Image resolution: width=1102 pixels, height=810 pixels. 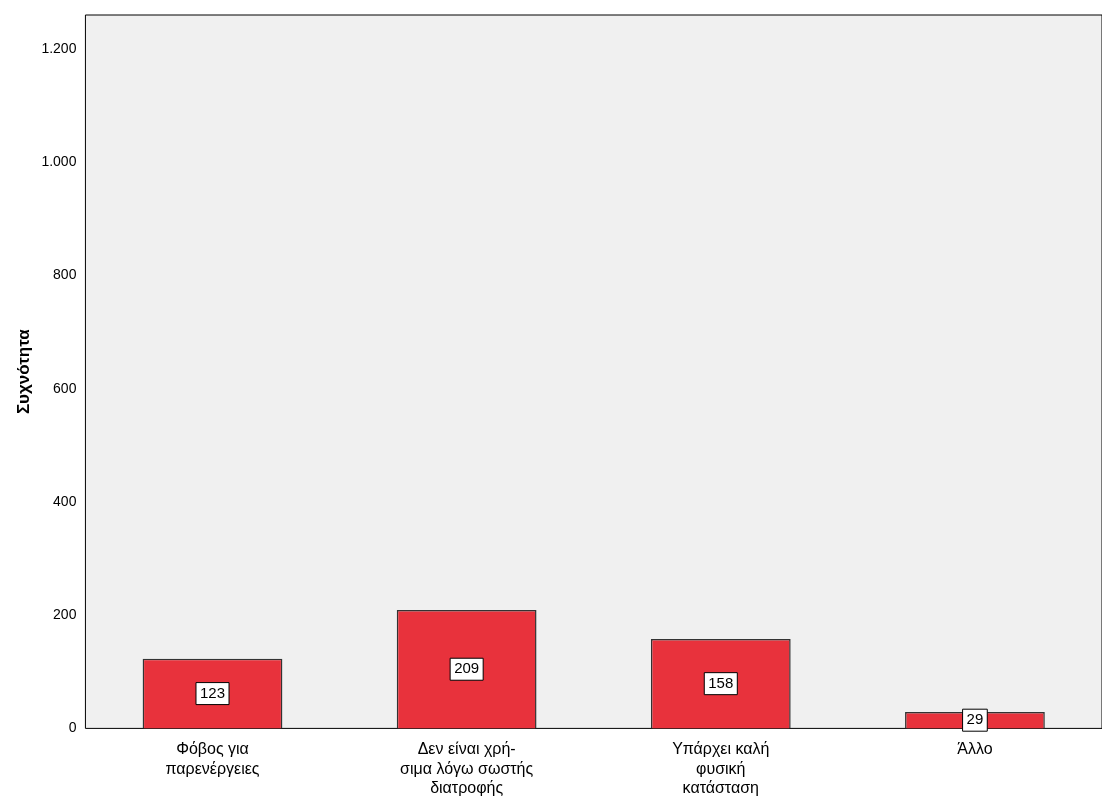 I want to click on data-label: 123, so click(x=212, y=692).